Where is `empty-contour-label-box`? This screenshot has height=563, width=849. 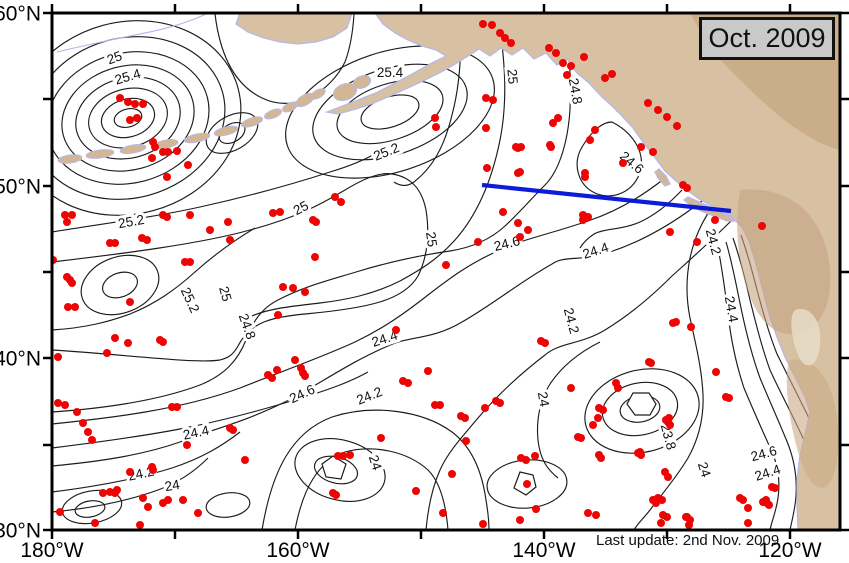 empty-contour-label-box is located at coordinates (641, 404).